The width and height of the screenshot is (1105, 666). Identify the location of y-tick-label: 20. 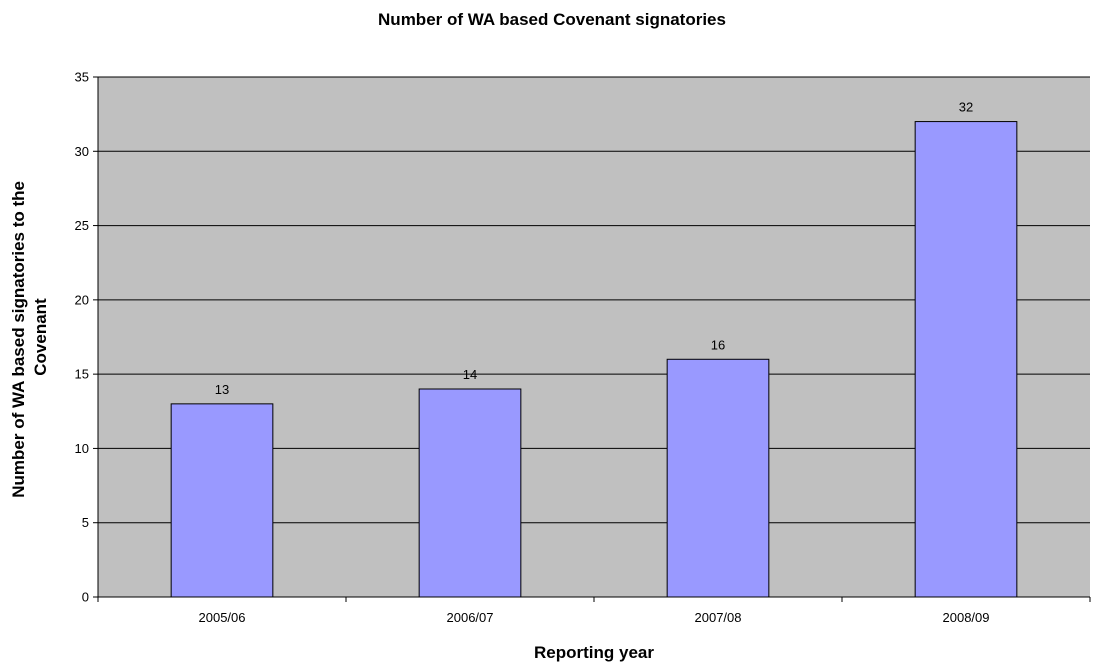
(82, 299).